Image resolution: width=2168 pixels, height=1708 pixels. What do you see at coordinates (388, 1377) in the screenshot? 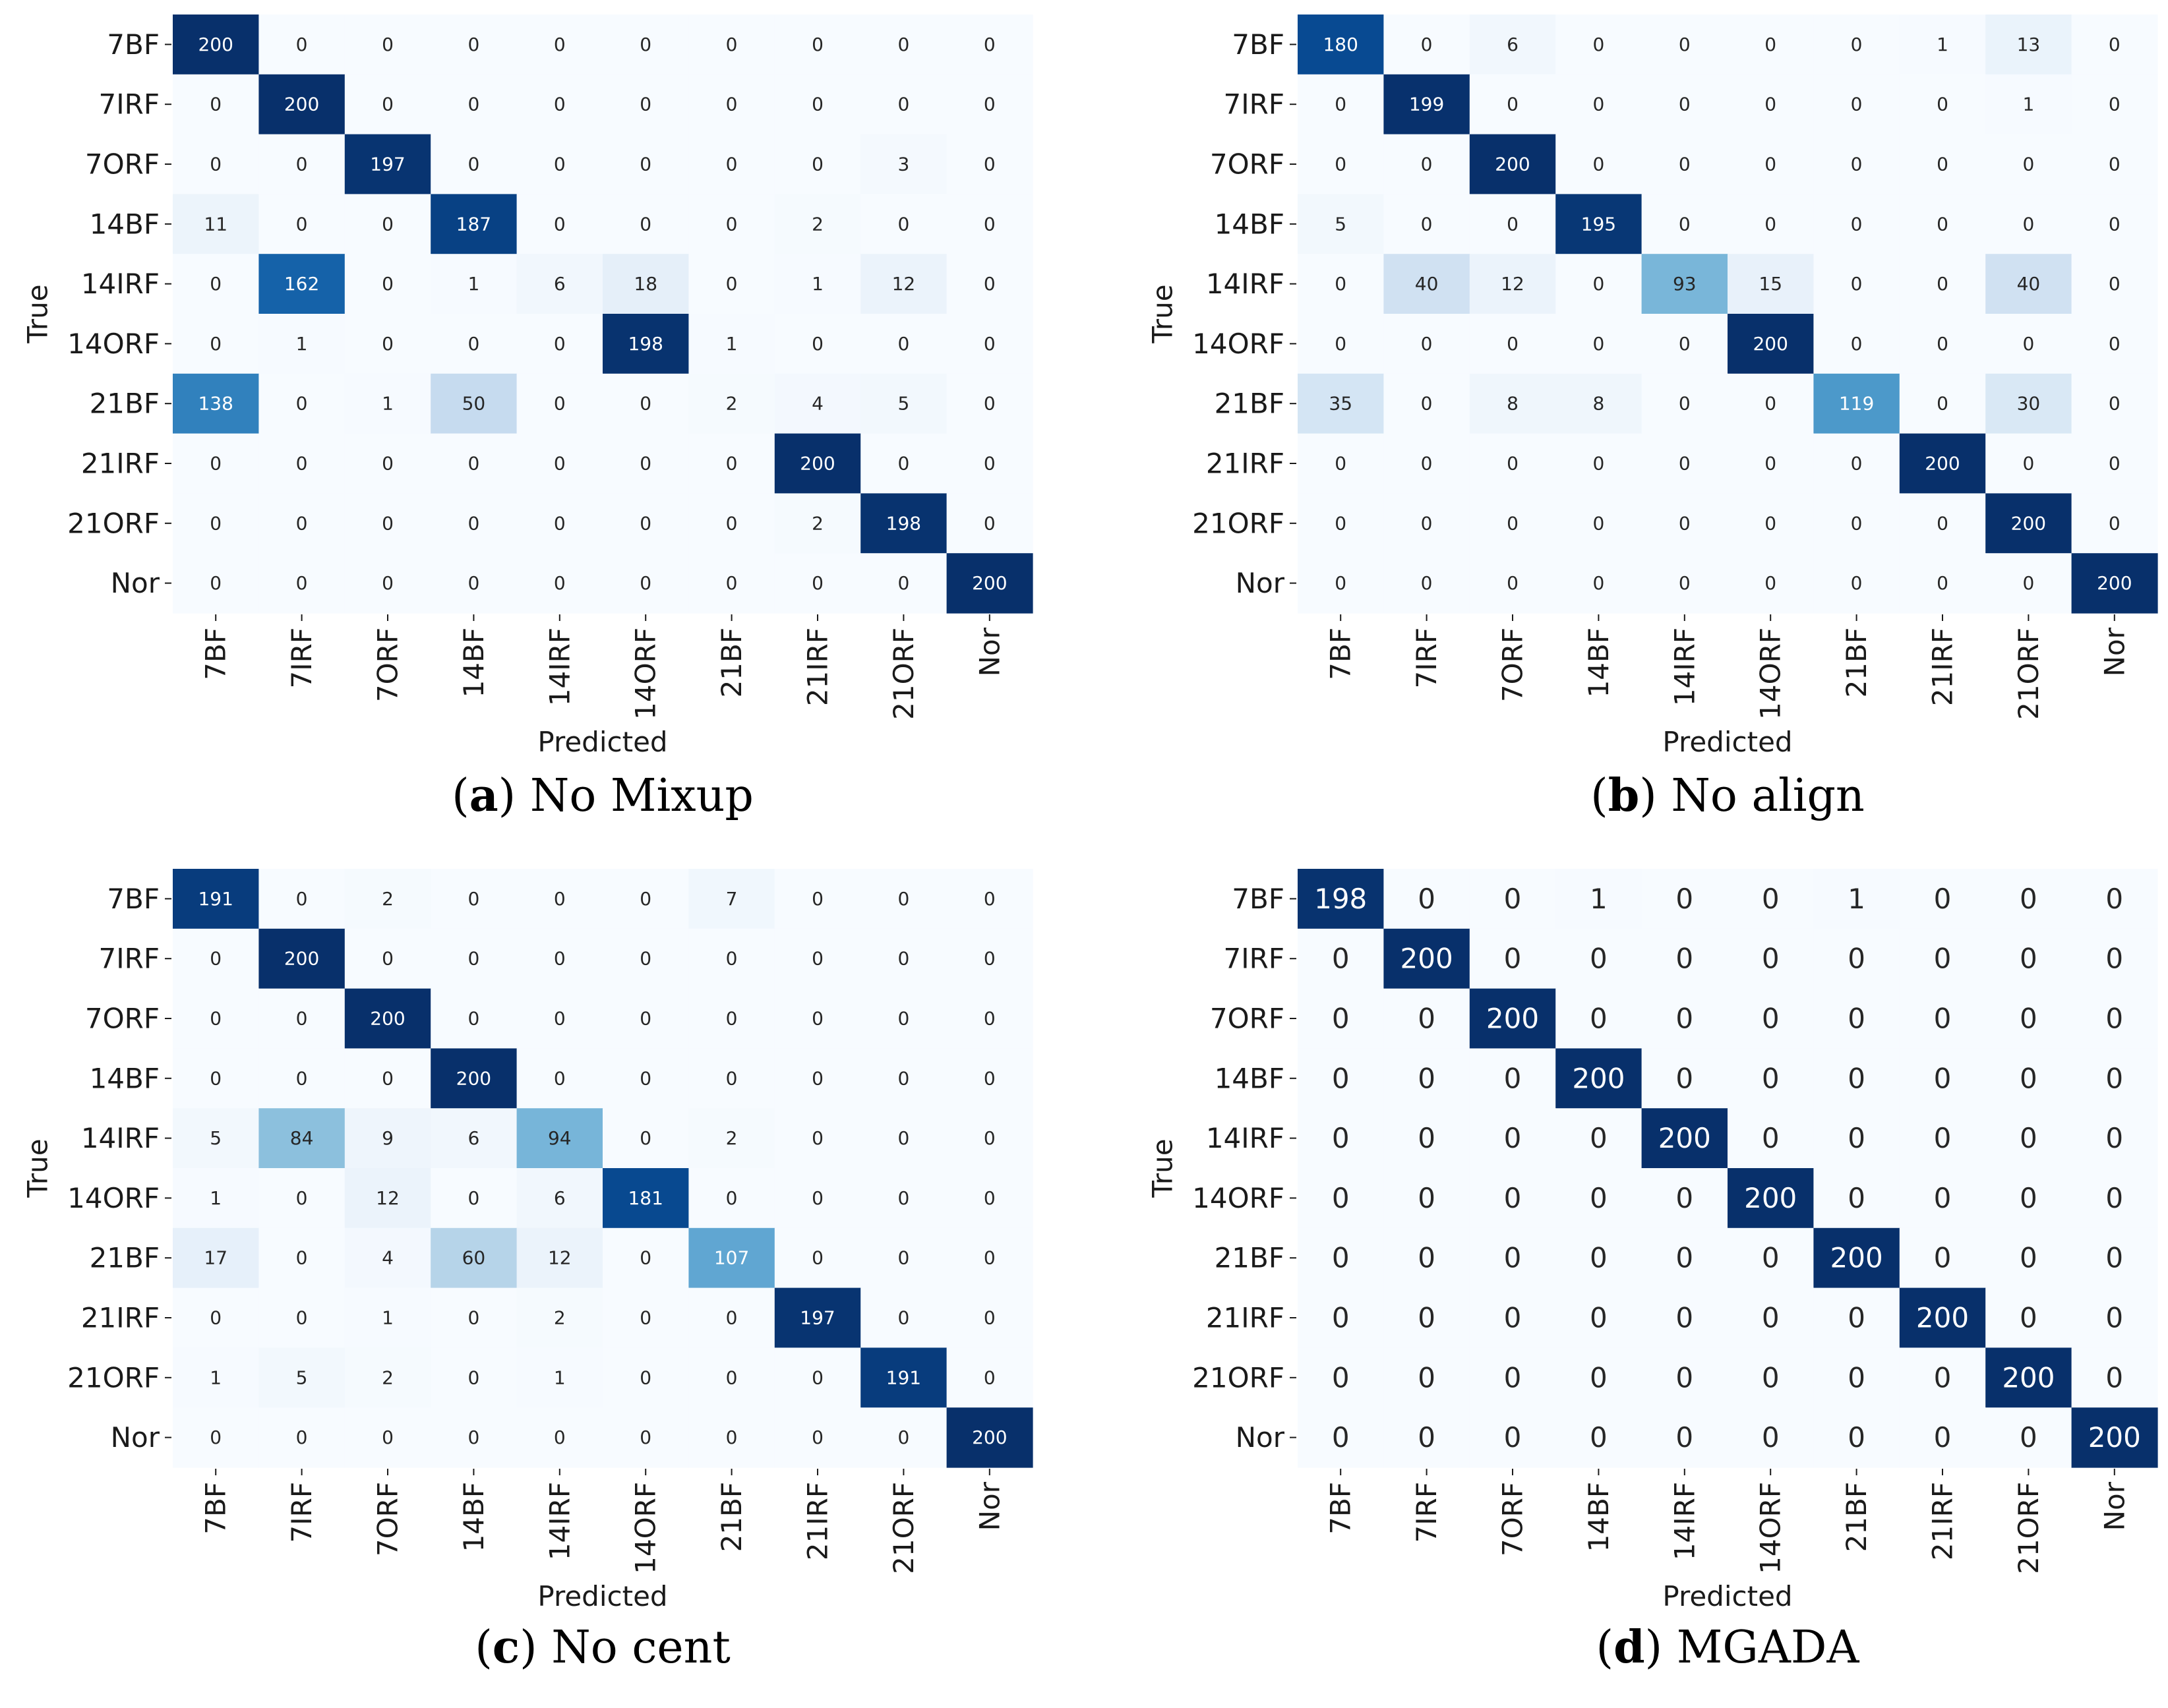
I see `cell-value-label: 2` at bounding box center [388, 1377].